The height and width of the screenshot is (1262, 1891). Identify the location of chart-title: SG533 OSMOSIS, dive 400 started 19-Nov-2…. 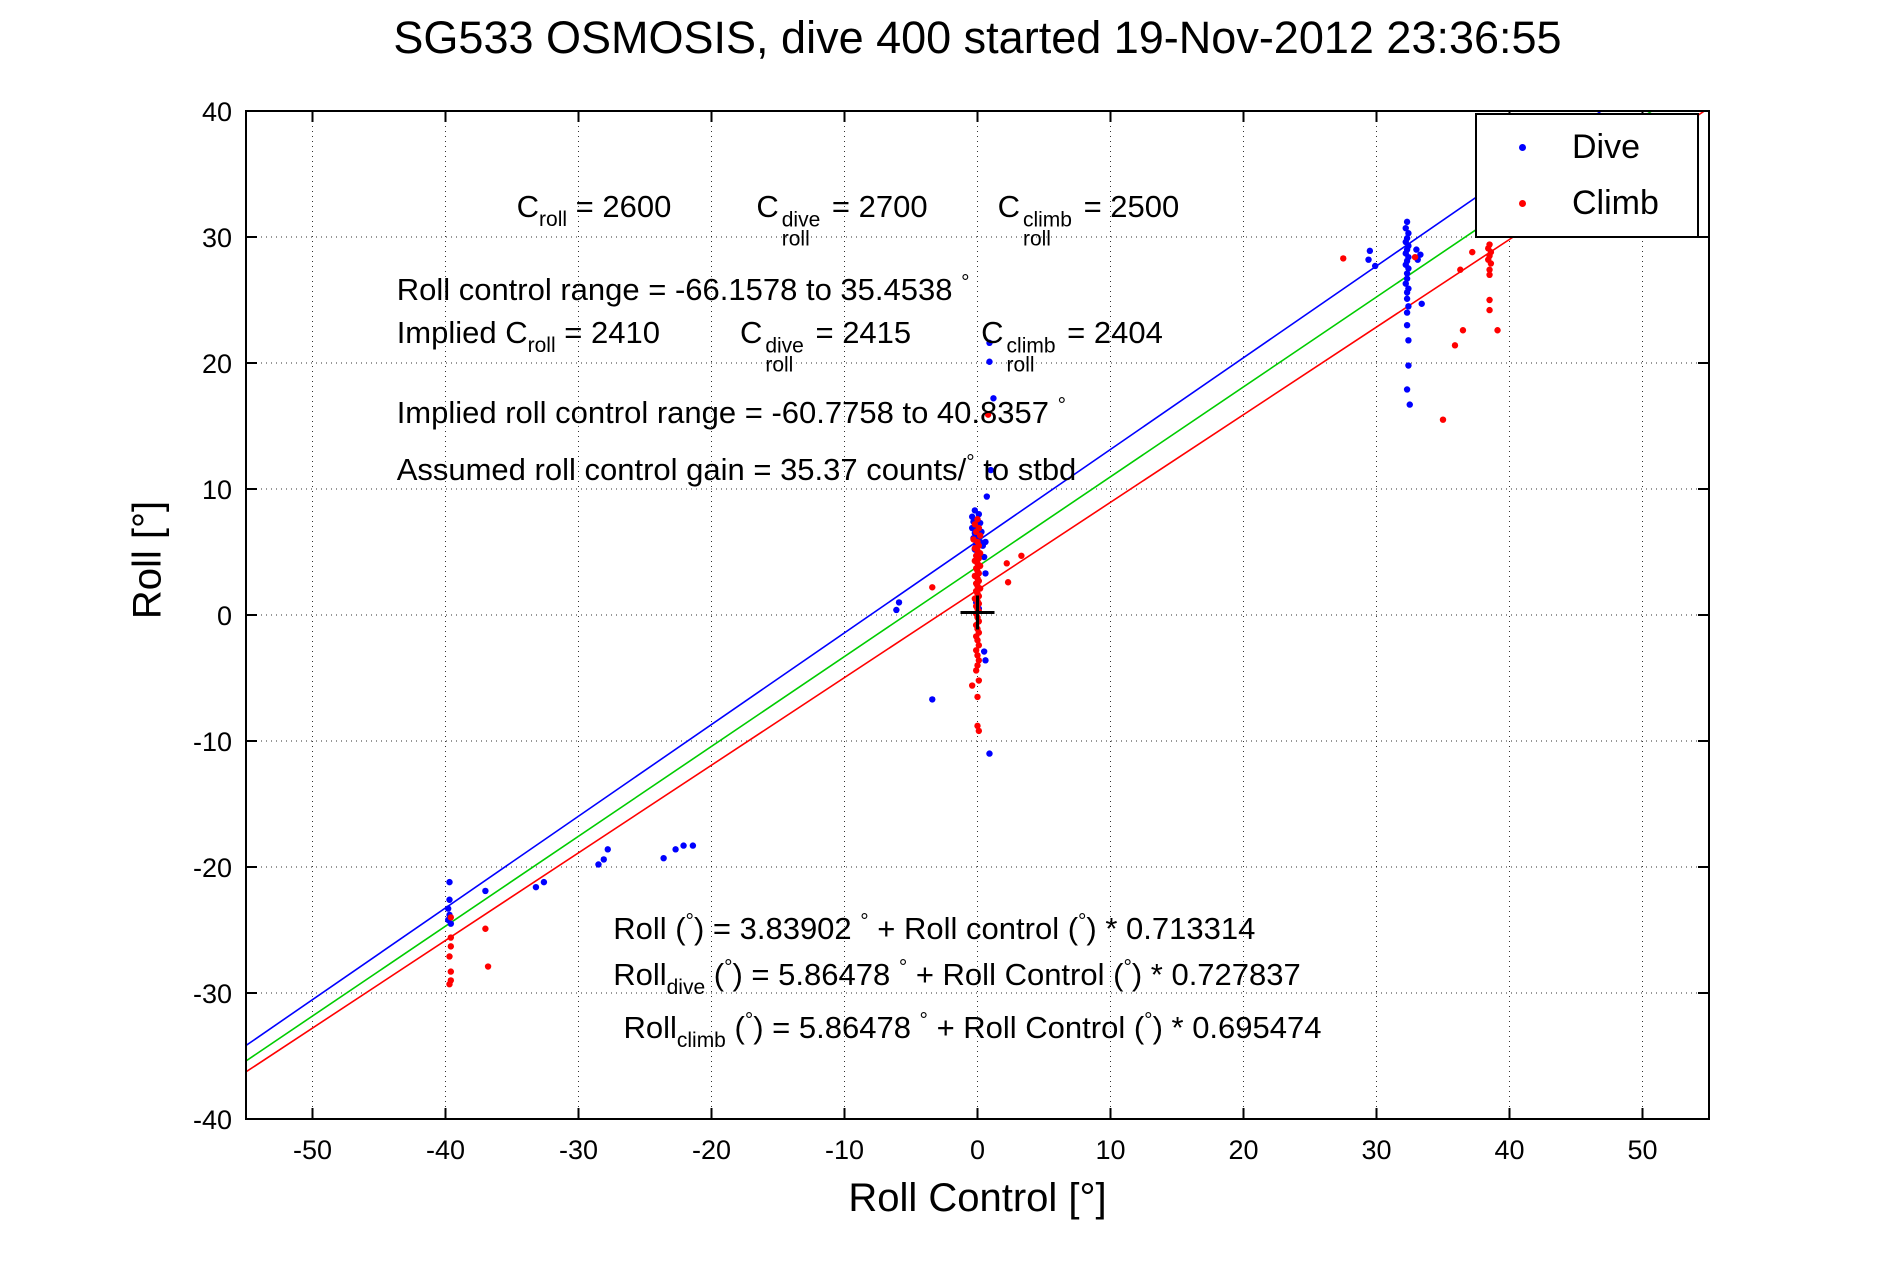
(977, 37).